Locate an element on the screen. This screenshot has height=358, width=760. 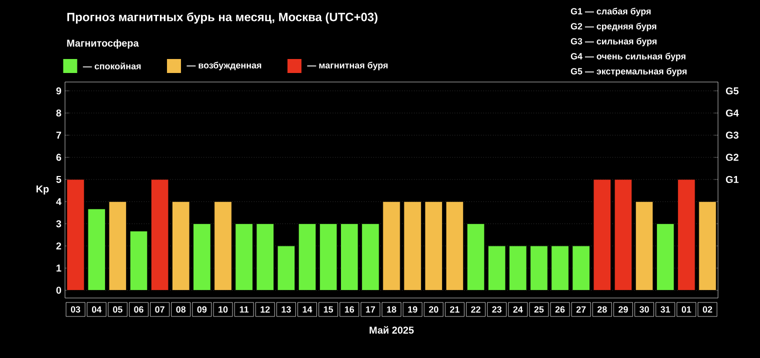
text: G4 is located at coordinates (732, 113).